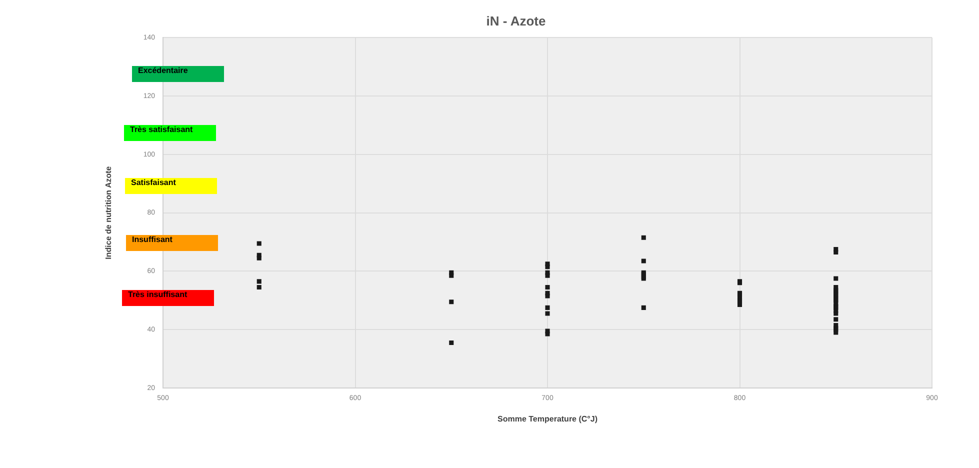 This screenshot has width=979, height=468. Describe the element at coordinates (178, 74) in the screenshot. I see `label-box: Excédentaire` at that location.